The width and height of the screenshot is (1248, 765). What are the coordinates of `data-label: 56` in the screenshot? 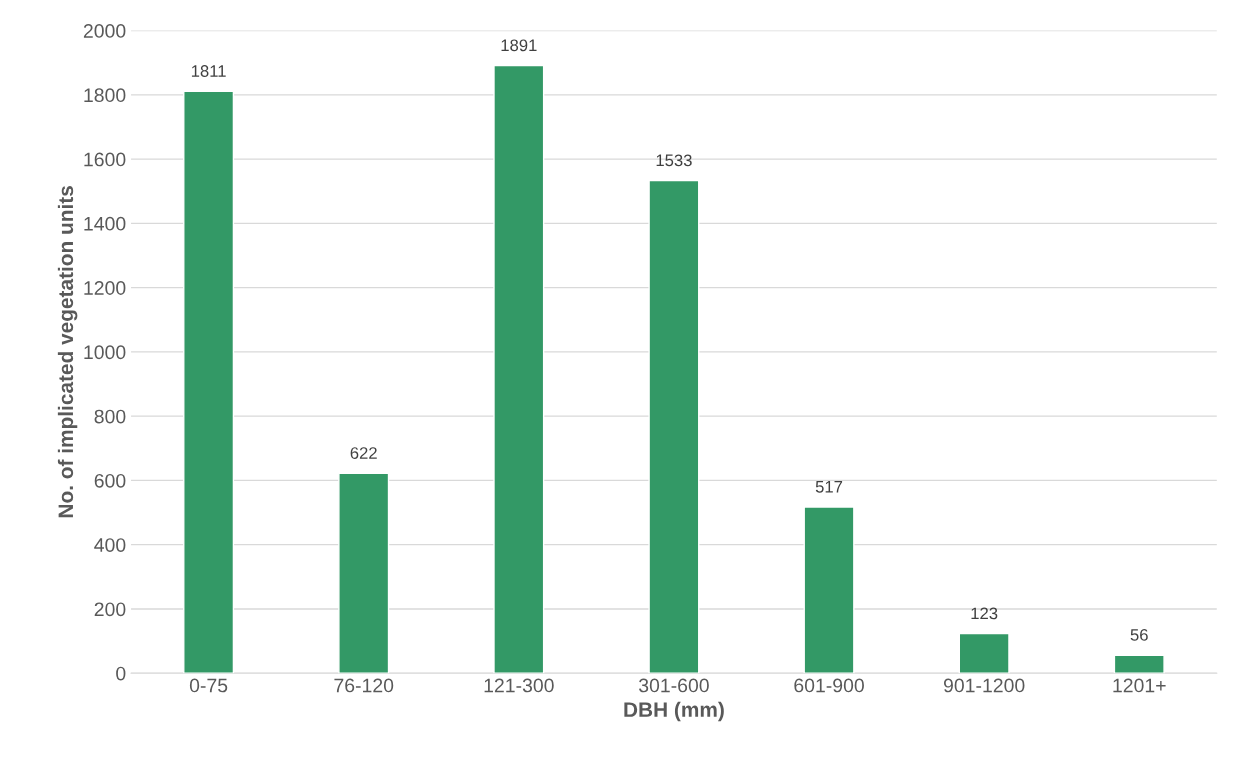 It's located at (1139, 635).